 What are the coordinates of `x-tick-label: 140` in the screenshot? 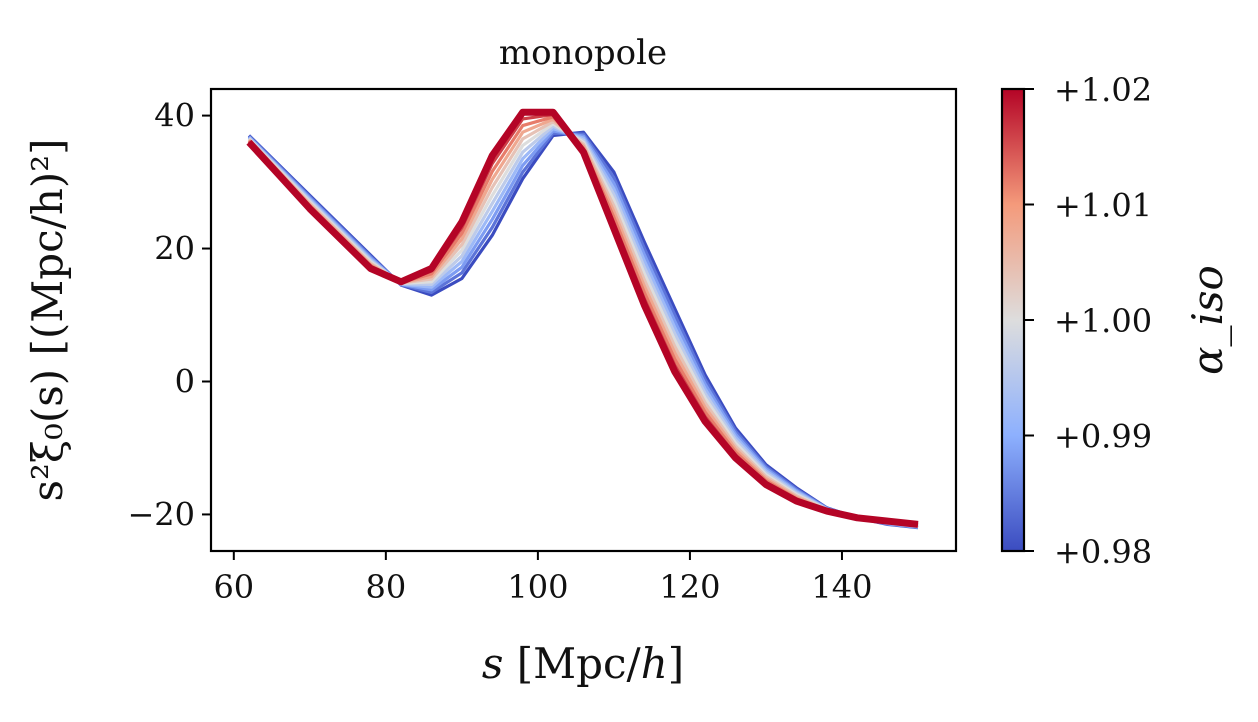 It's located at (841, 587).